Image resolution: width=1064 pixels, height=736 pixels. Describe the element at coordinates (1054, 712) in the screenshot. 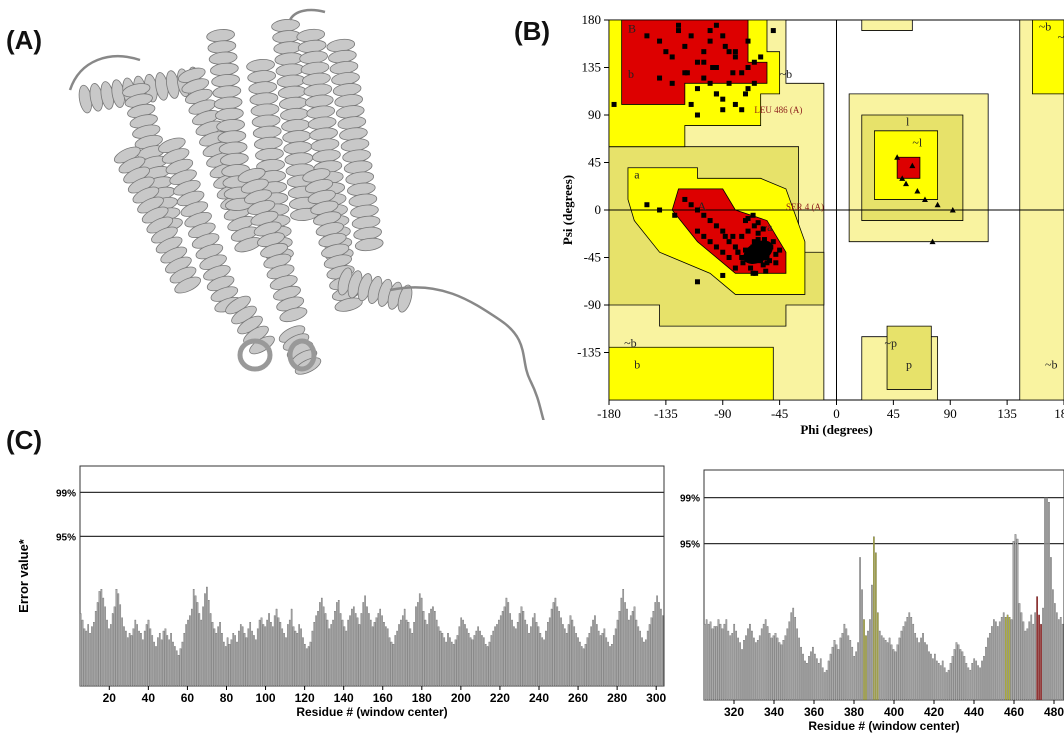

I see `x-tick-label: 480` at that location.